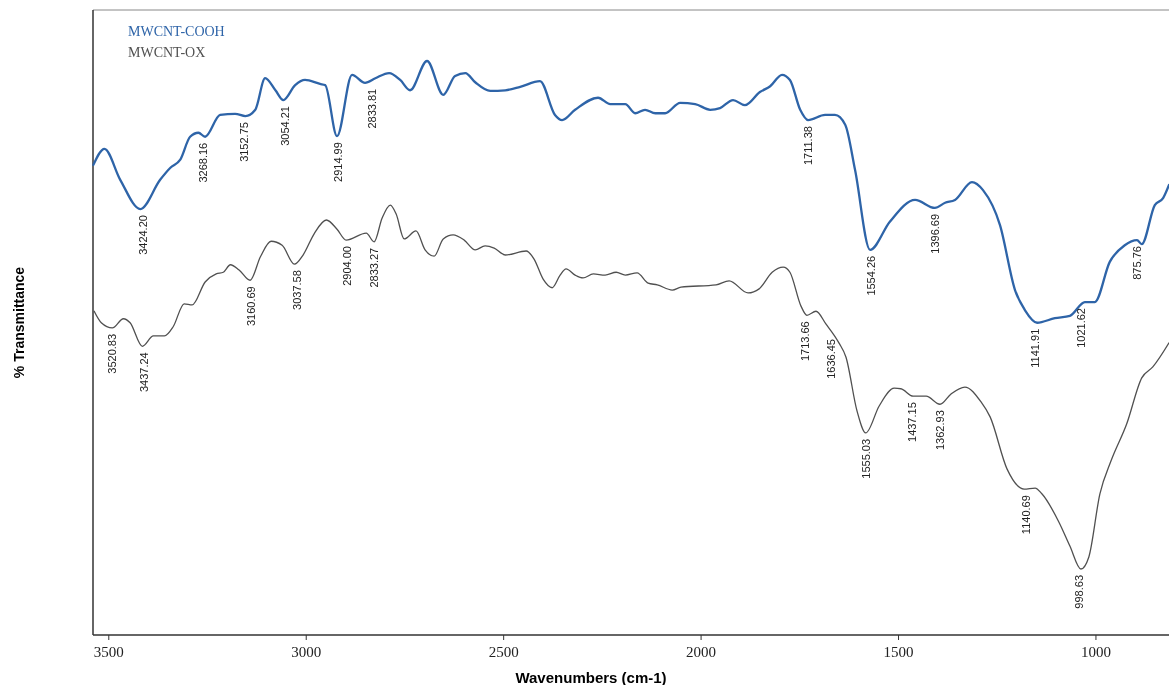 This screenshot has width=1169, height=685. Describe the element at coordinates (808, 146) in the screenshot. I see `annotation: 1711.38` at that location.